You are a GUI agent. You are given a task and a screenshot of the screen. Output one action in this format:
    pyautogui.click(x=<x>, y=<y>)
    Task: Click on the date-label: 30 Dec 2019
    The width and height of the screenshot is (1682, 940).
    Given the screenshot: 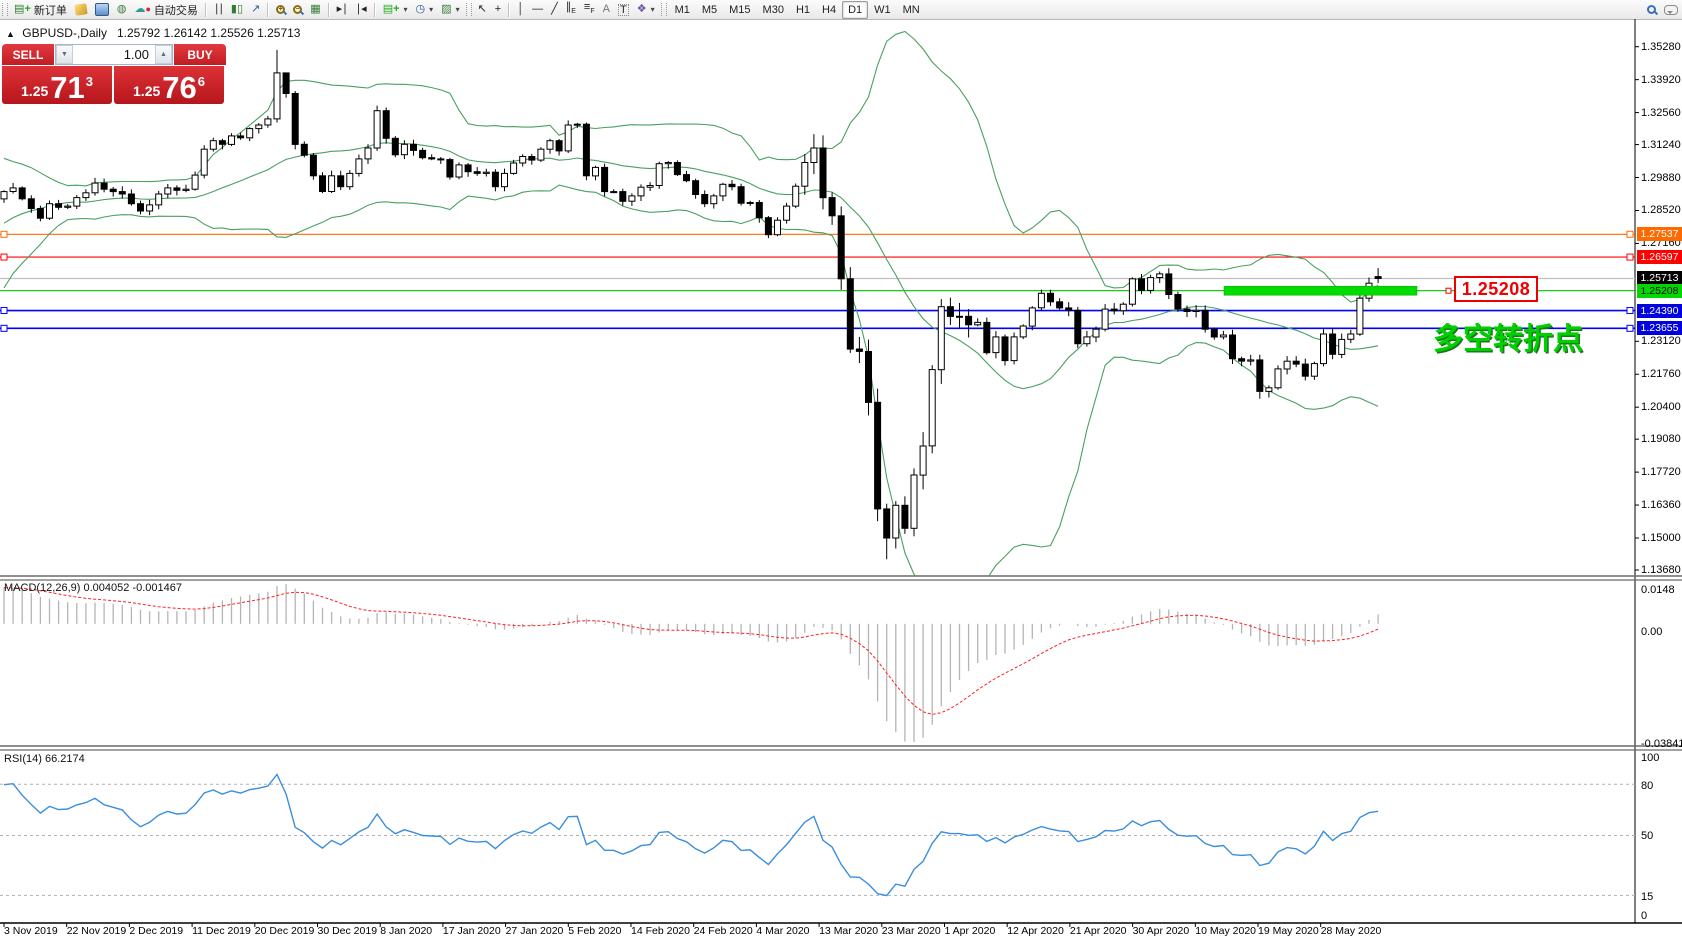 What is the action you would take?
    pyautogui.click(x=347, y=931)
    